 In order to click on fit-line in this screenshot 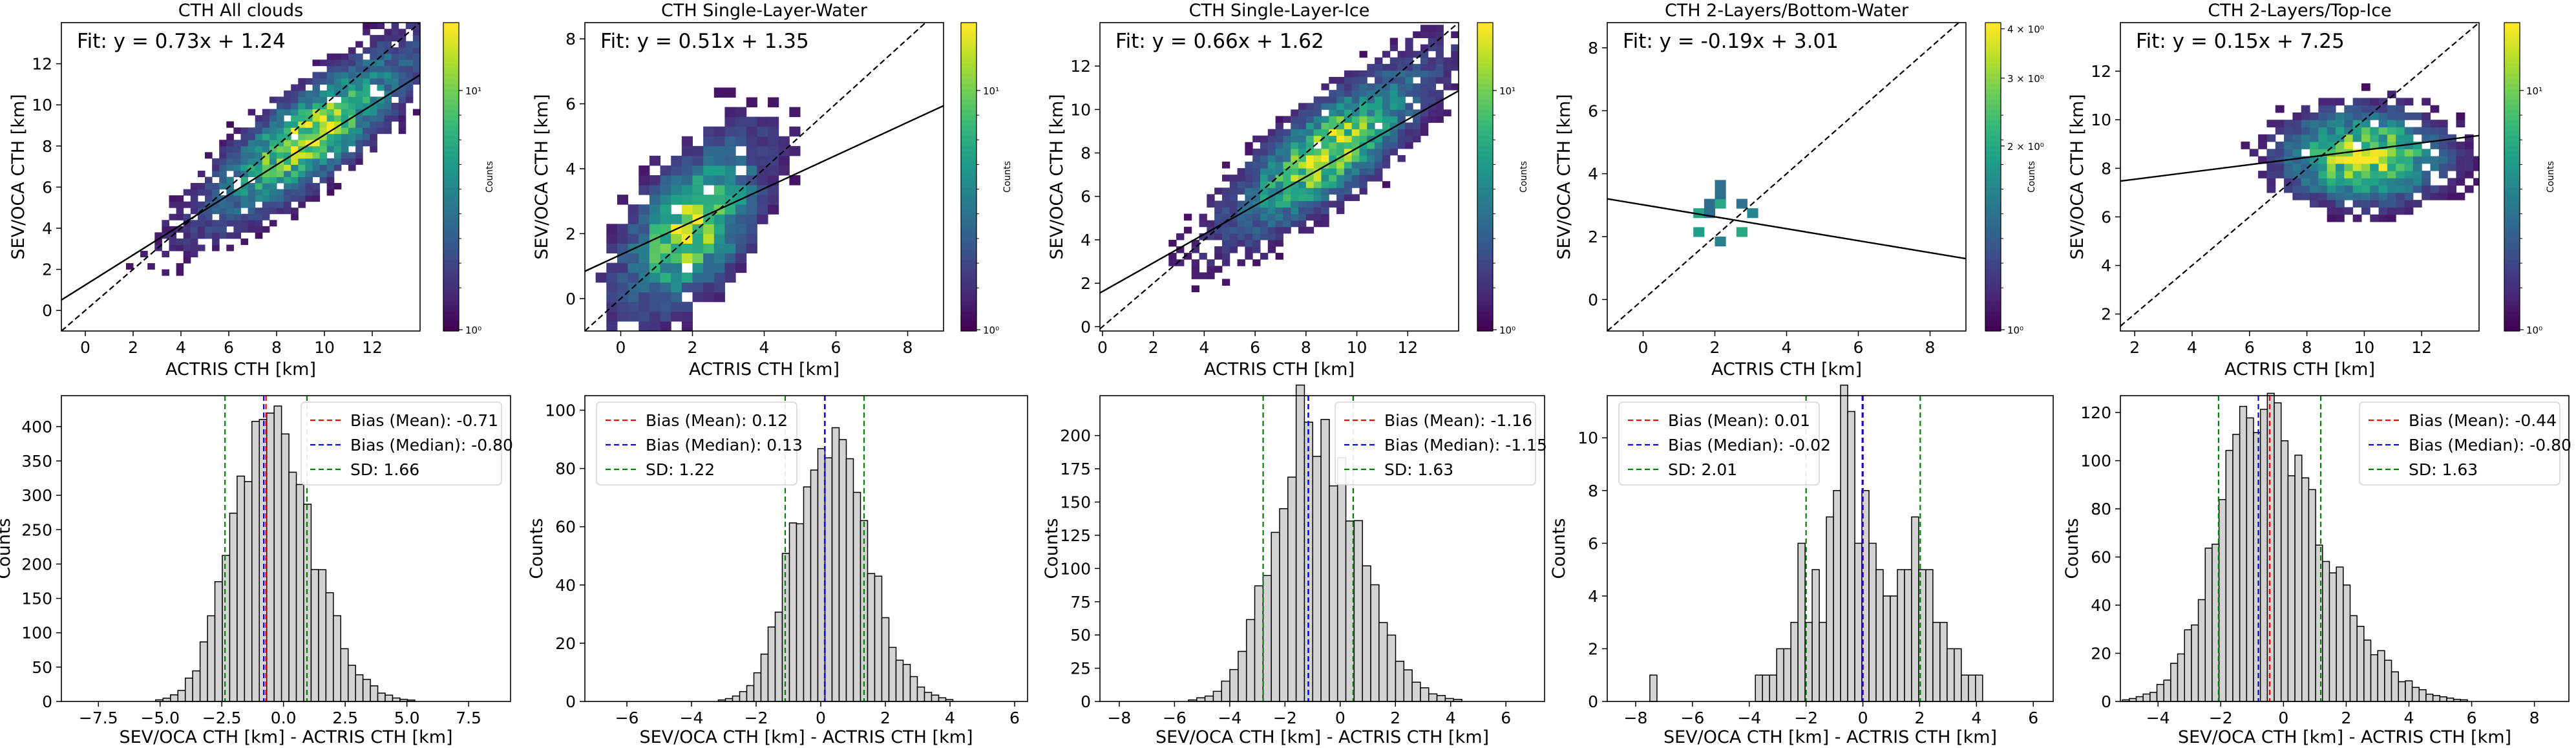, I will do `click(240, 188)`.